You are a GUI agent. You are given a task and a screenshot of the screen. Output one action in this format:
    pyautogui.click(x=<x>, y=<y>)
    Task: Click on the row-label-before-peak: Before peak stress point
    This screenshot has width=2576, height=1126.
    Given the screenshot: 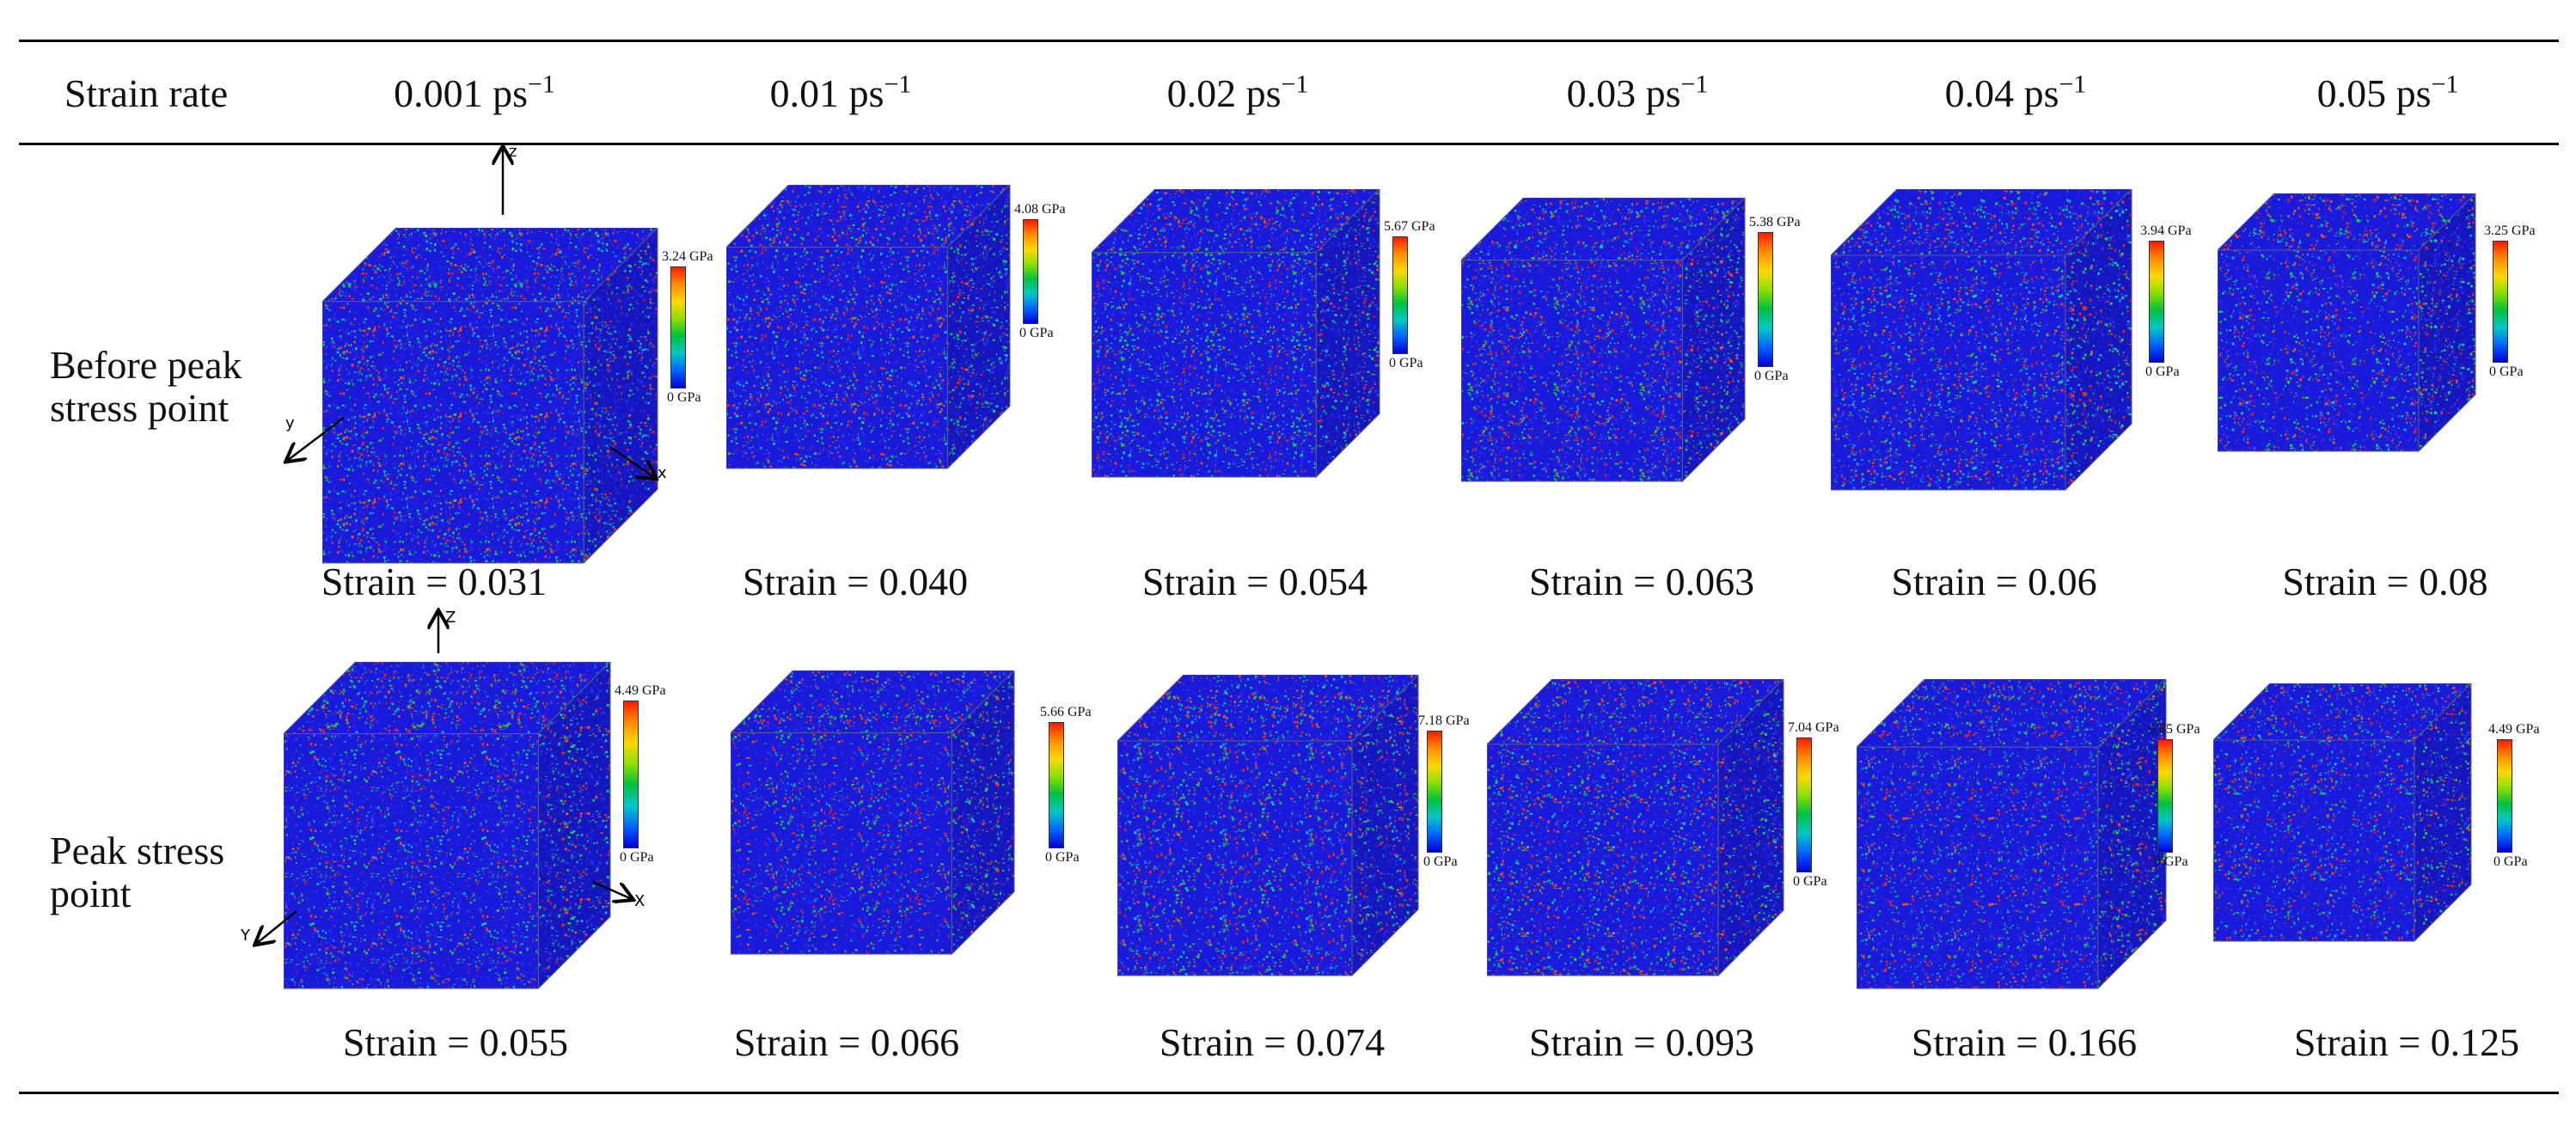 What is the action you would take?
    pyautogui.click(x=146, y=387)
    